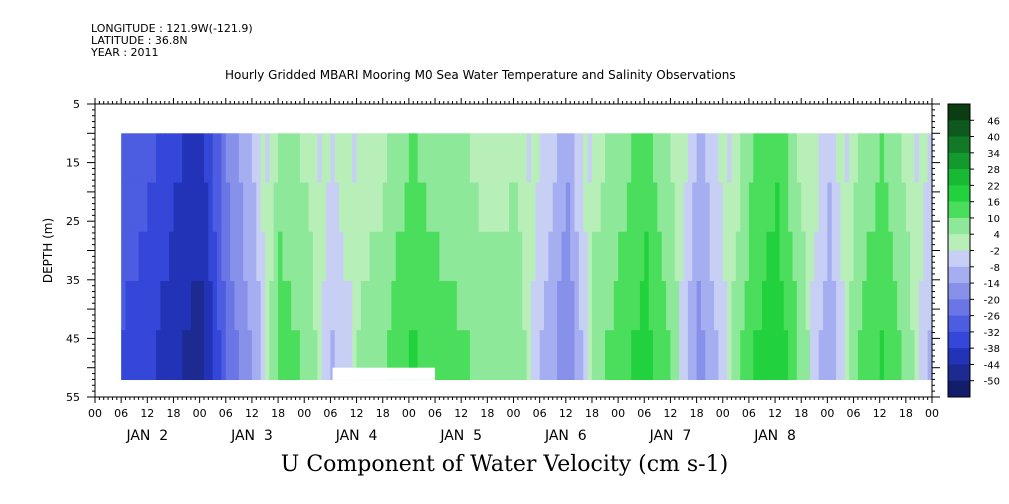 This screenshot has height=504, width=1009. Describe the element at coordinates (993, 138) in the screenshot. I see `colorbar-label: 40` at that location.